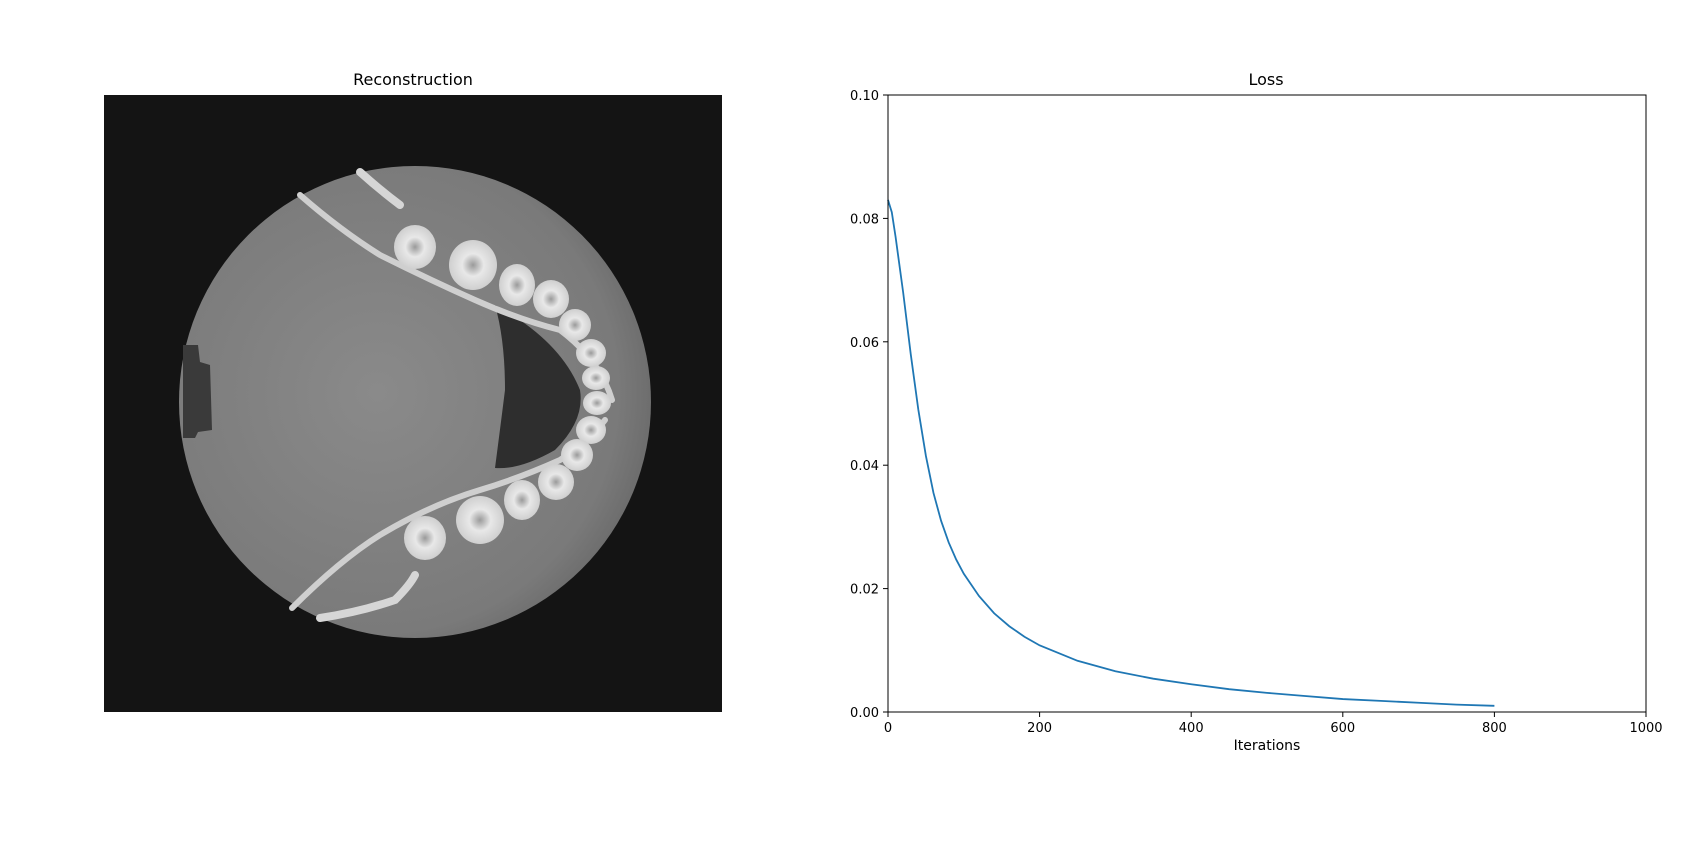  Describe the element at coordinates (864, 466) in the screenshot. I see `y-tick-label: 0.04` at that location.